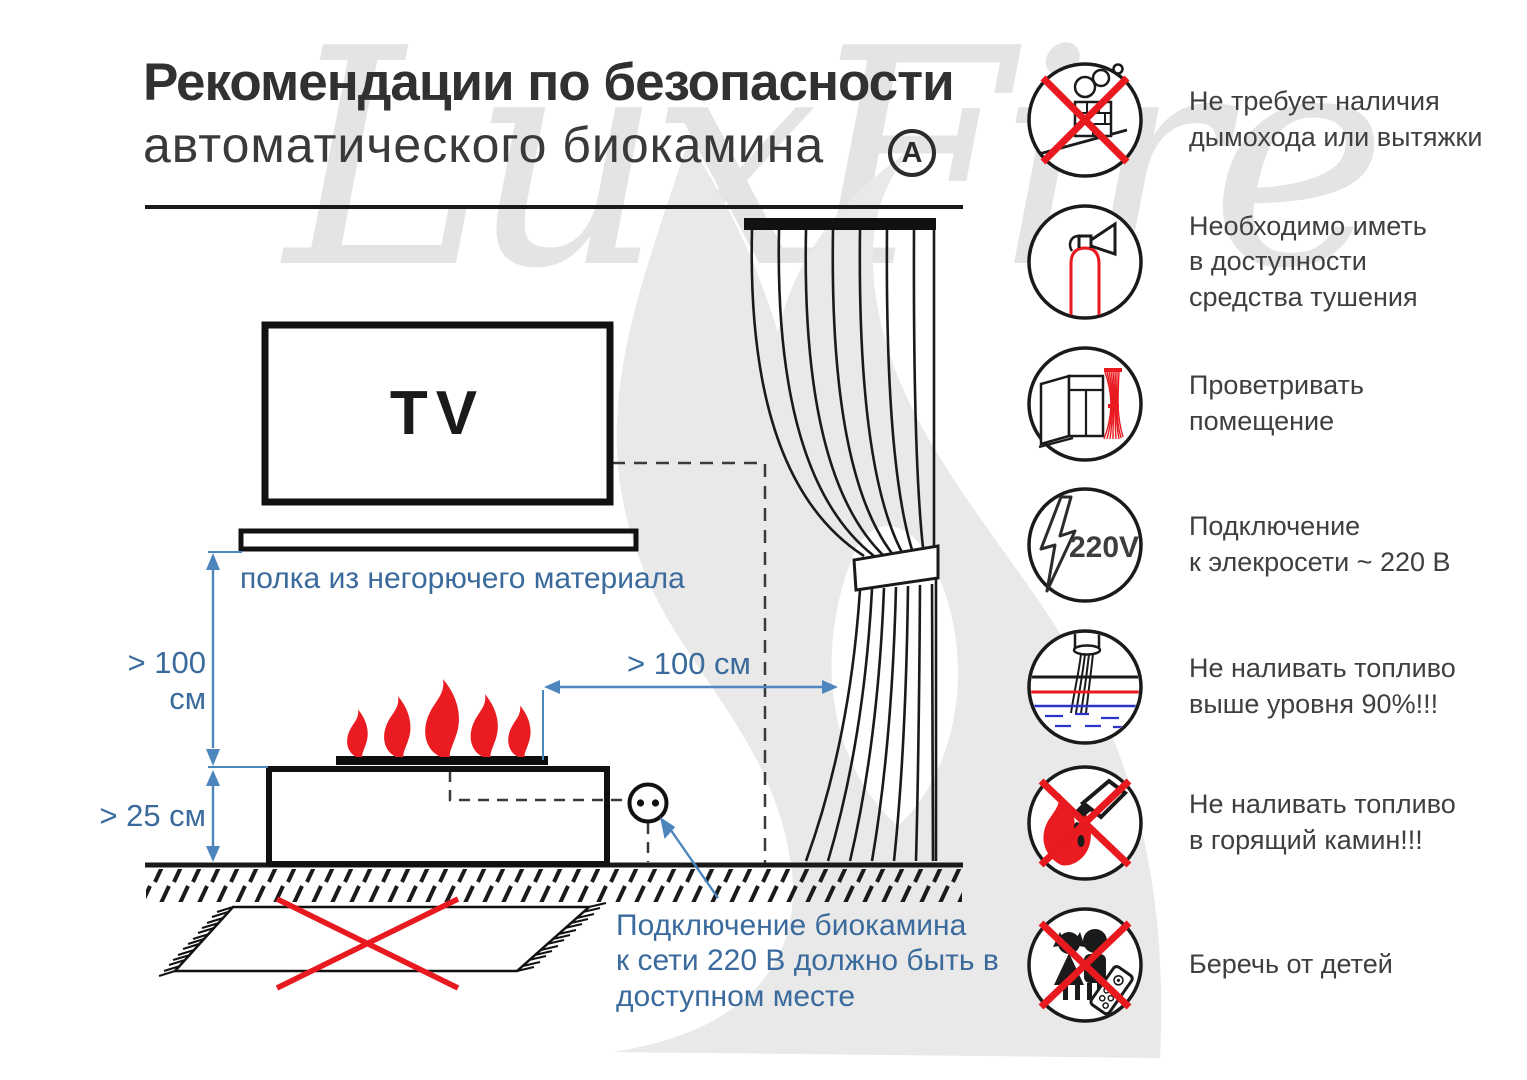 This screenshot has width=1527, height=1080. I want to click on tv-outline, so click(437, 413).